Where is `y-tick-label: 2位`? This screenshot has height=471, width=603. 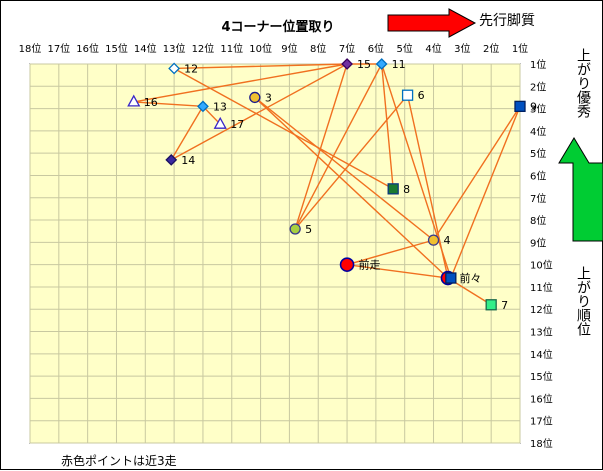 y-tick-label: 2位 is located at coordinates (538, 86).